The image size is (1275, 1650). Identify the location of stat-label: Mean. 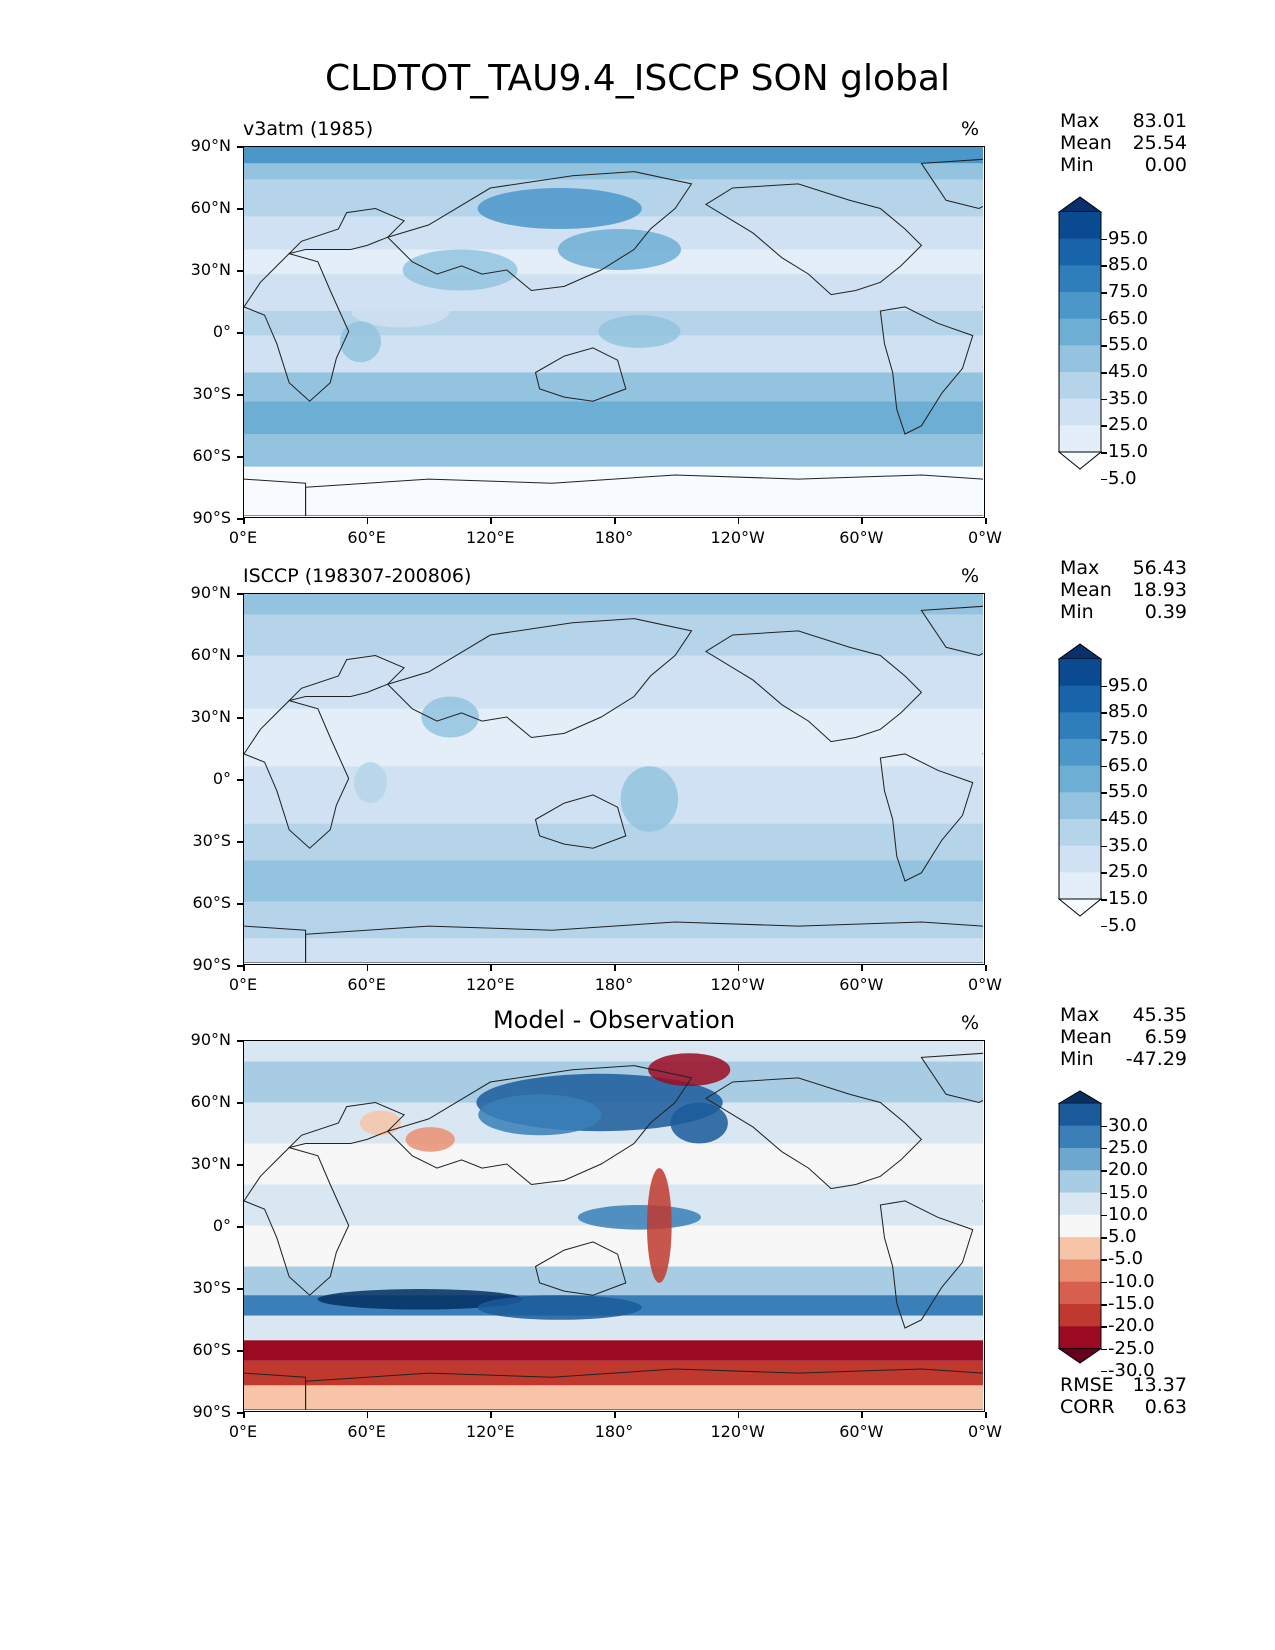
(1086, 143).